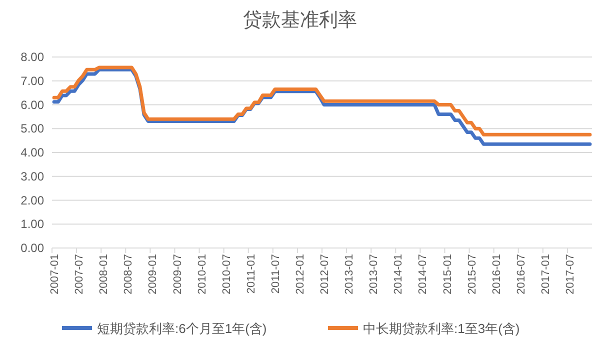 The width and height of the screenshot is (600, 348). What do you see at coordinates (32, 105) in the screenshot?
I see `y-tick-label: 6.00` at bounding box center [32, 105].